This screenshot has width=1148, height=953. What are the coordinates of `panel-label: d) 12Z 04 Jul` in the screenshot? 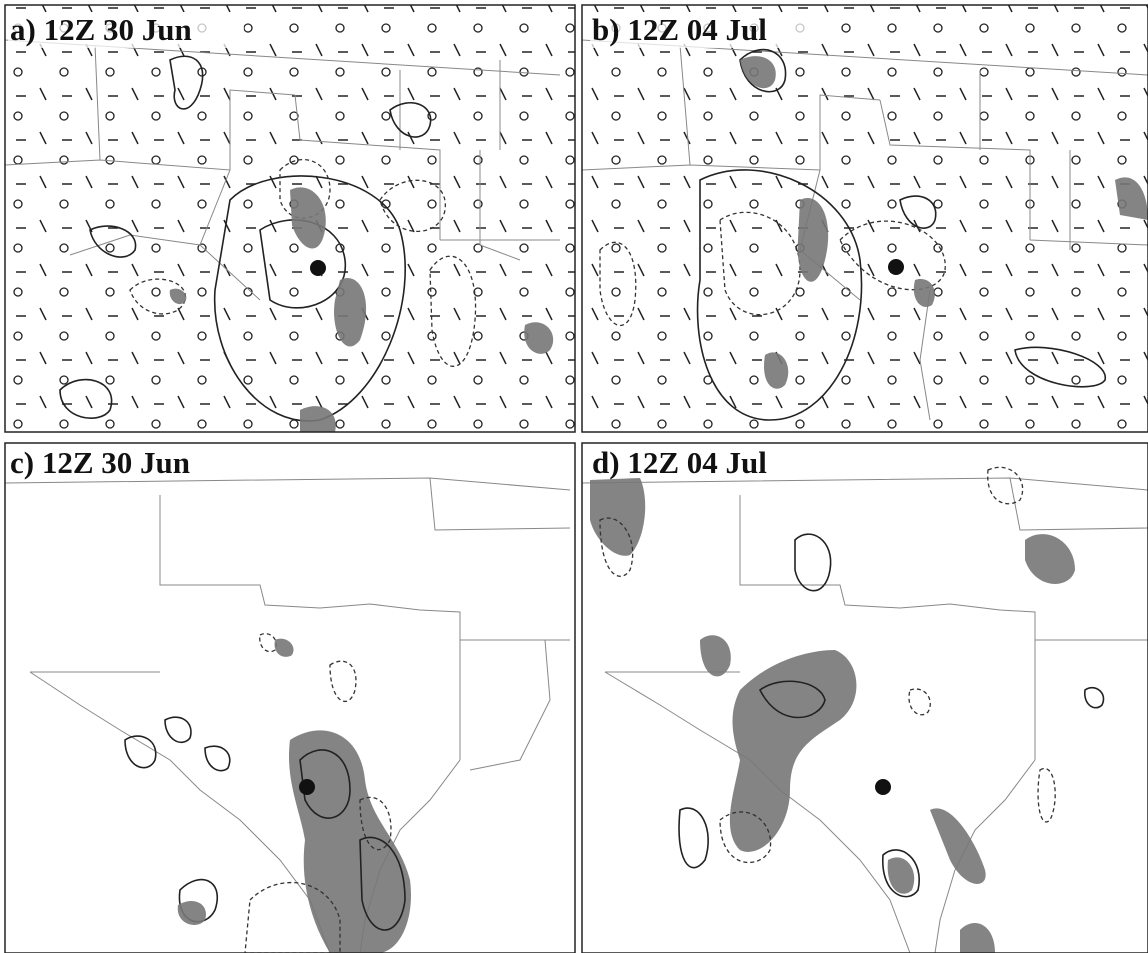 It's located at (679, 462).